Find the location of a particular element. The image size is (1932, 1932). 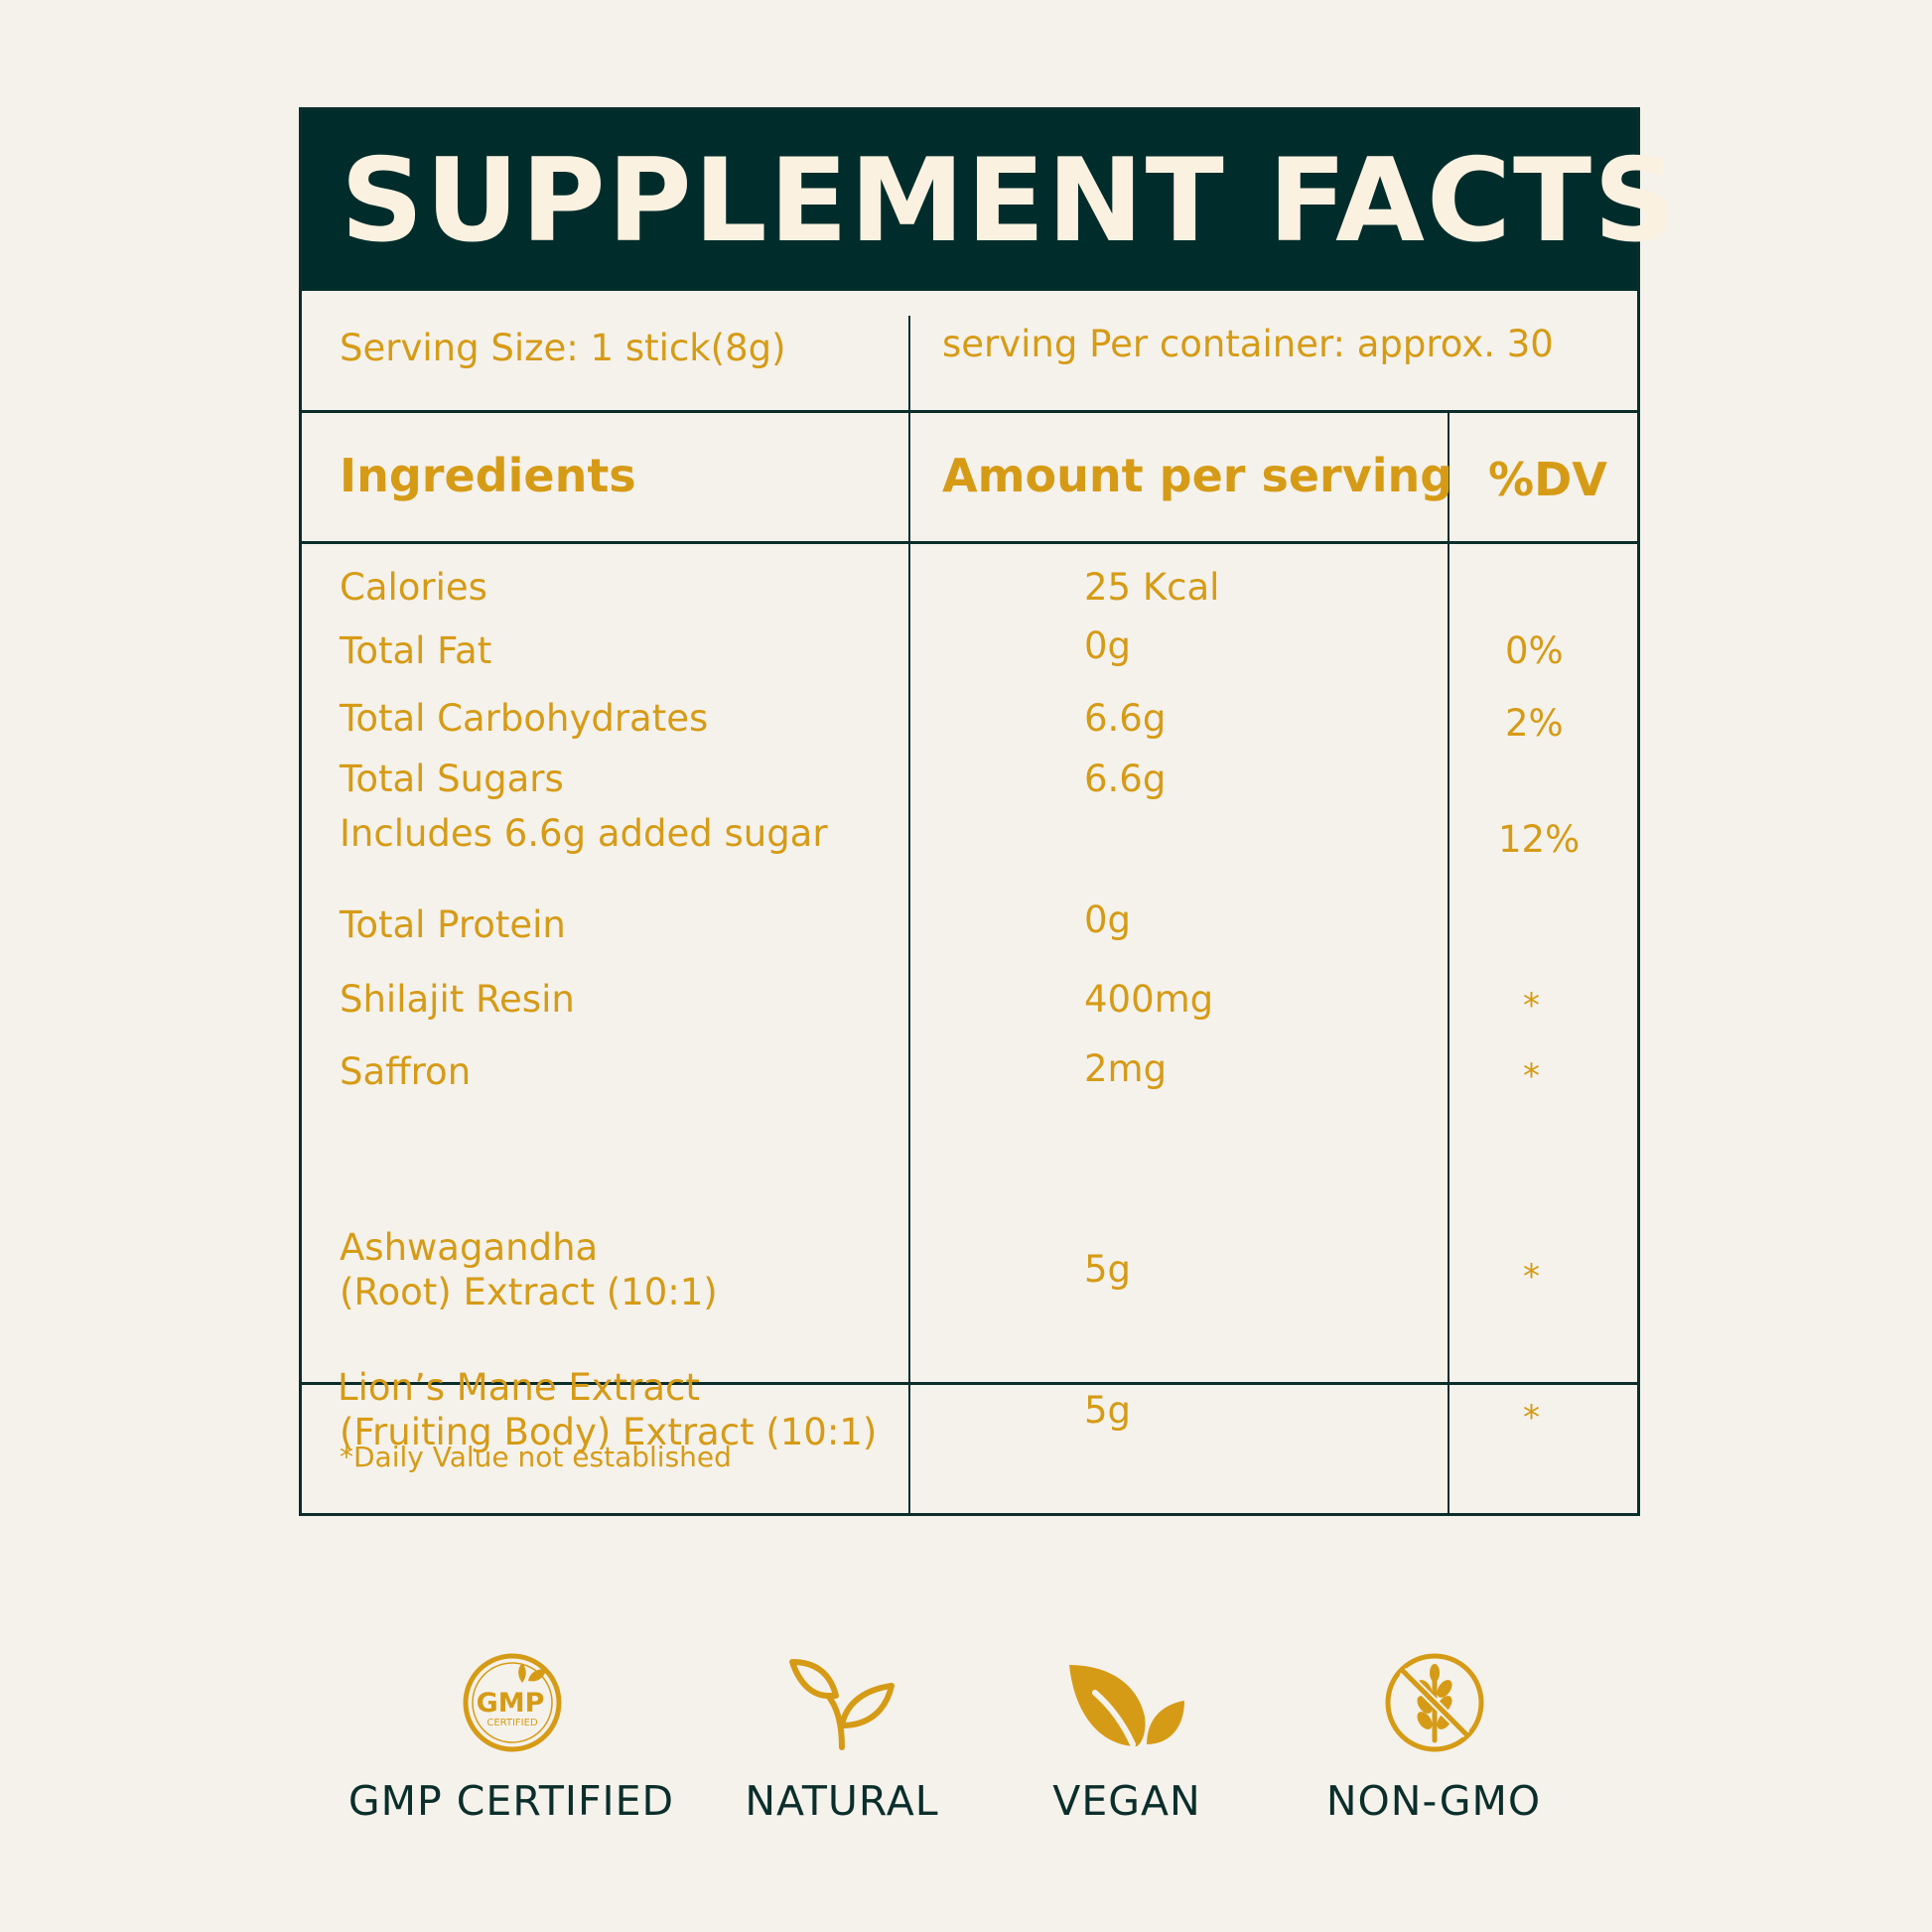

ingredient-name: Total Protein is located at coordinates (453, 925).